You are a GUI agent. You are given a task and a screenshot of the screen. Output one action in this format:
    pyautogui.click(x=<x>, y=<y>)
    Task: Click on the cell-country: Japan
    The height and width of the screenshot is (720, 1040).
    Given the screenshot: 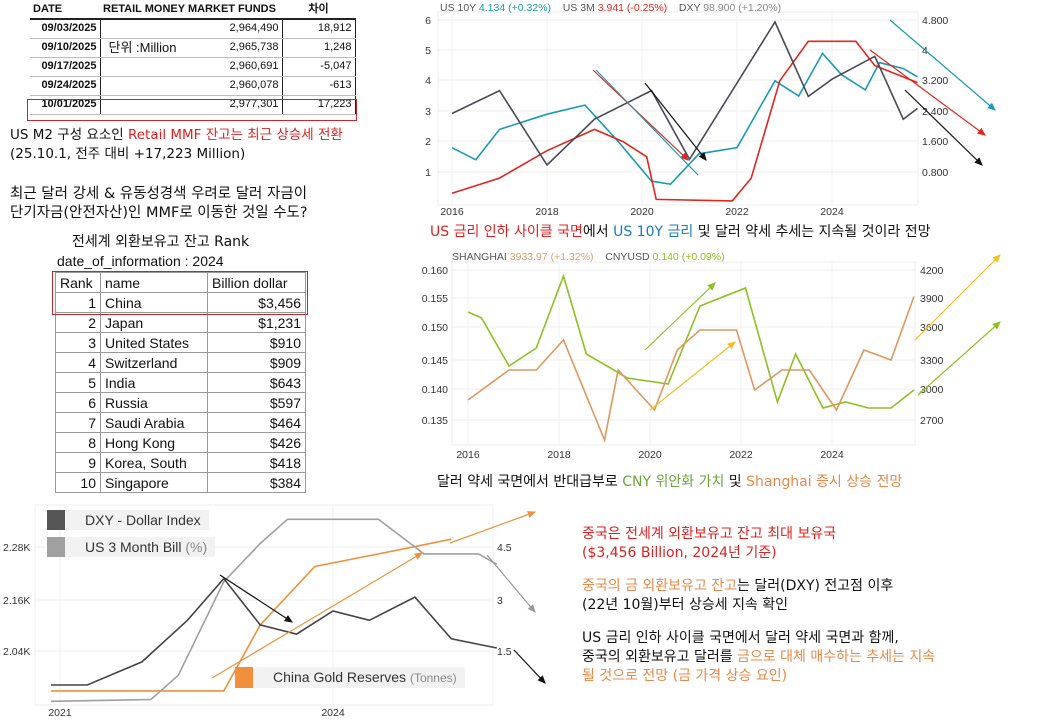 What is the action you would take?
    pyautogui.click(x=154, y=322)
    